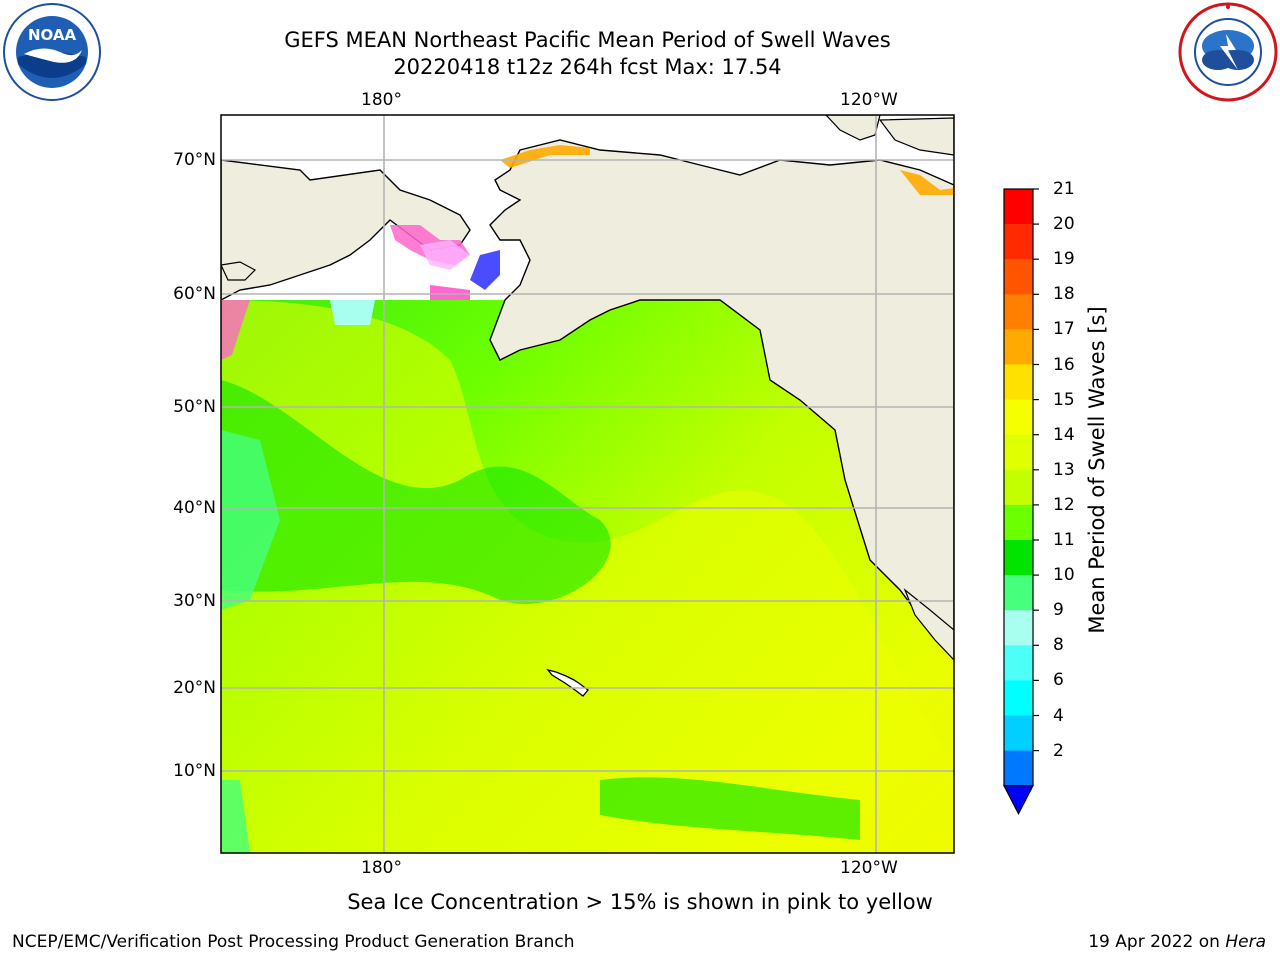 The height and width of the screenshot is (960, 1280). I want to click on lon-label-bottom-120w: 120°W, so click(869, 868).